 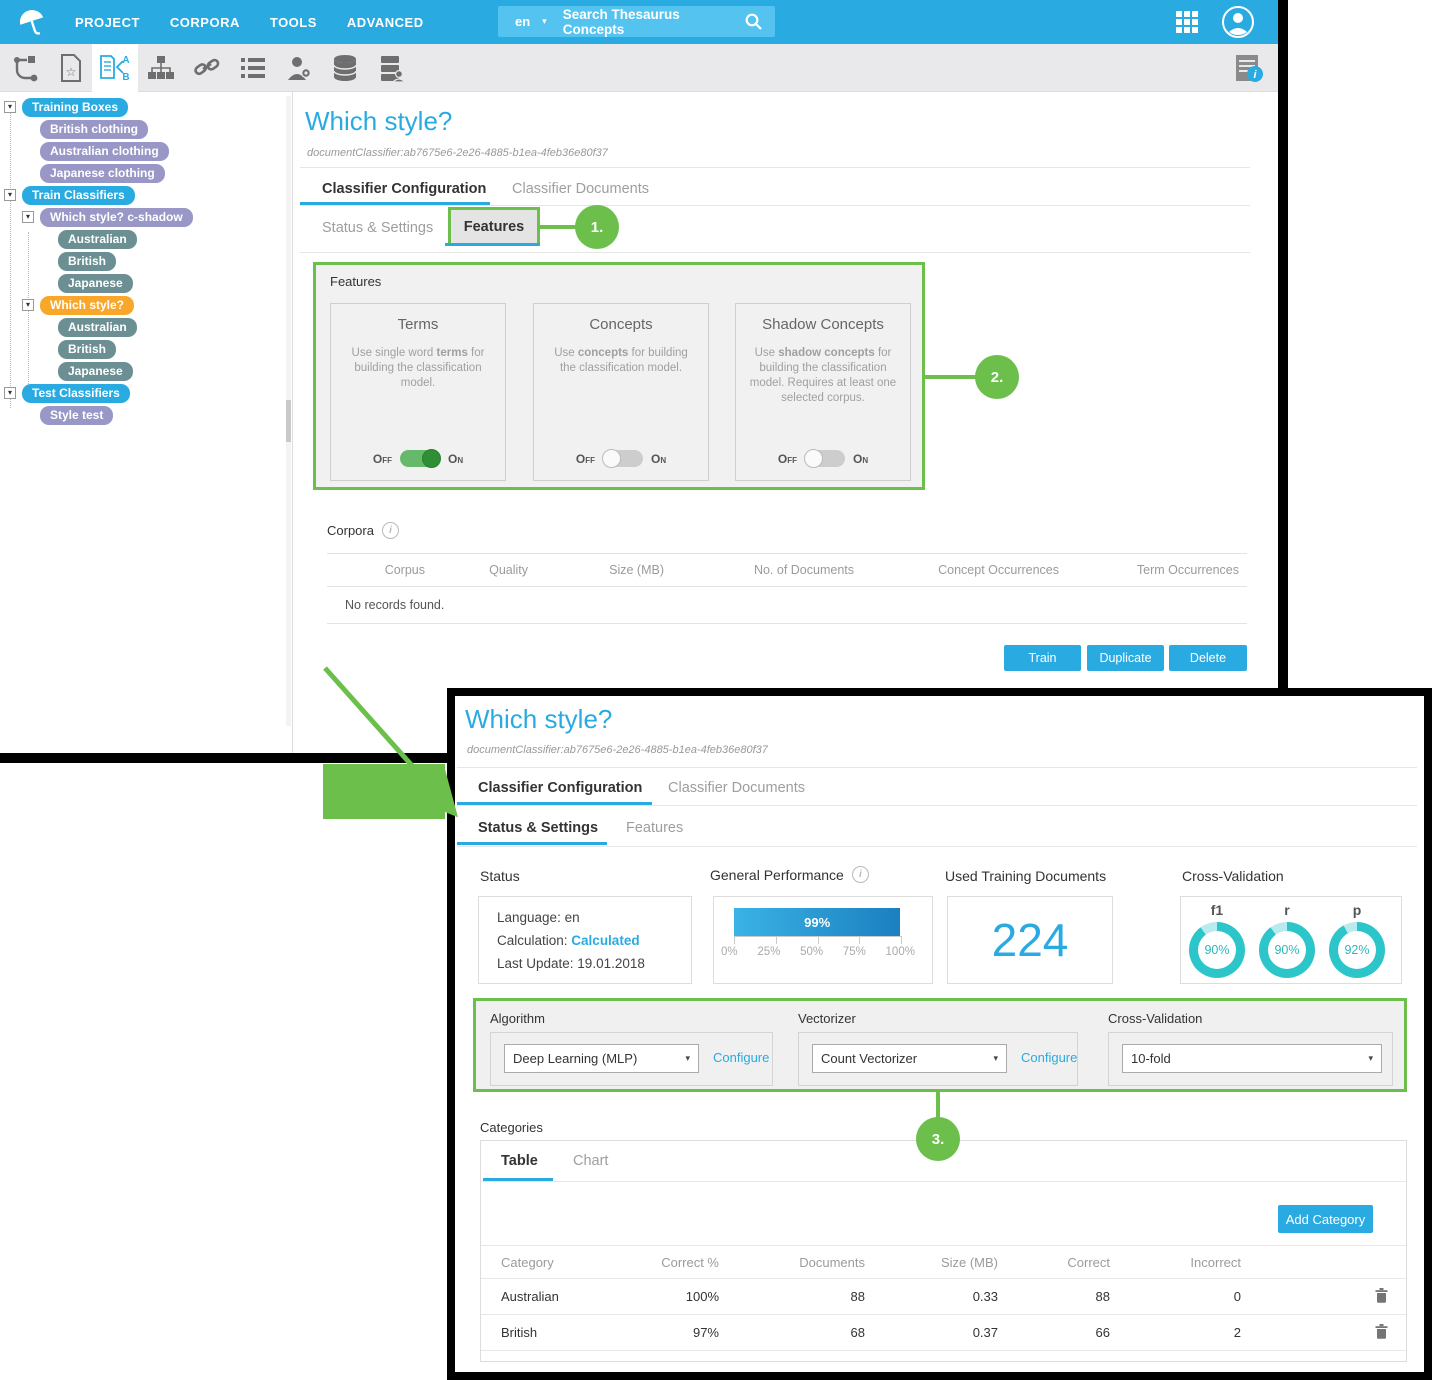 I want to click on menu-tools: TOOLS, so click(x=293, y=22).